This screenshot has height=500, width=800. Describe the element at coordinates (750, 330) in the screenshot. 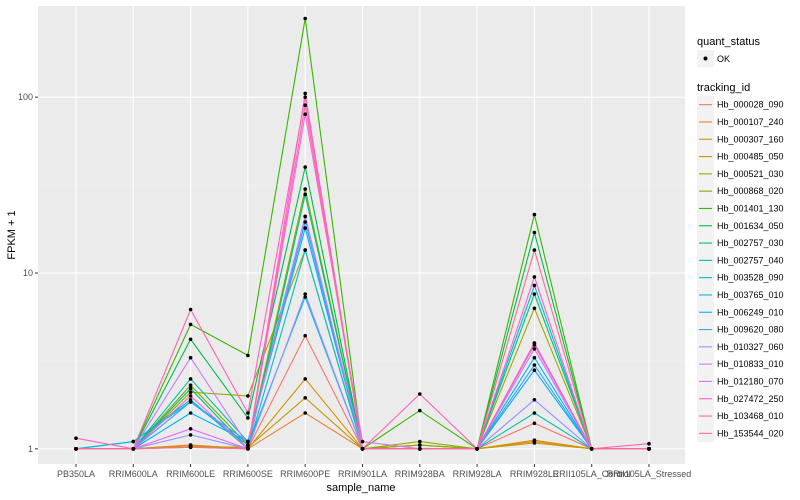

I see `legend-label: Hb_009620_080` at that location.